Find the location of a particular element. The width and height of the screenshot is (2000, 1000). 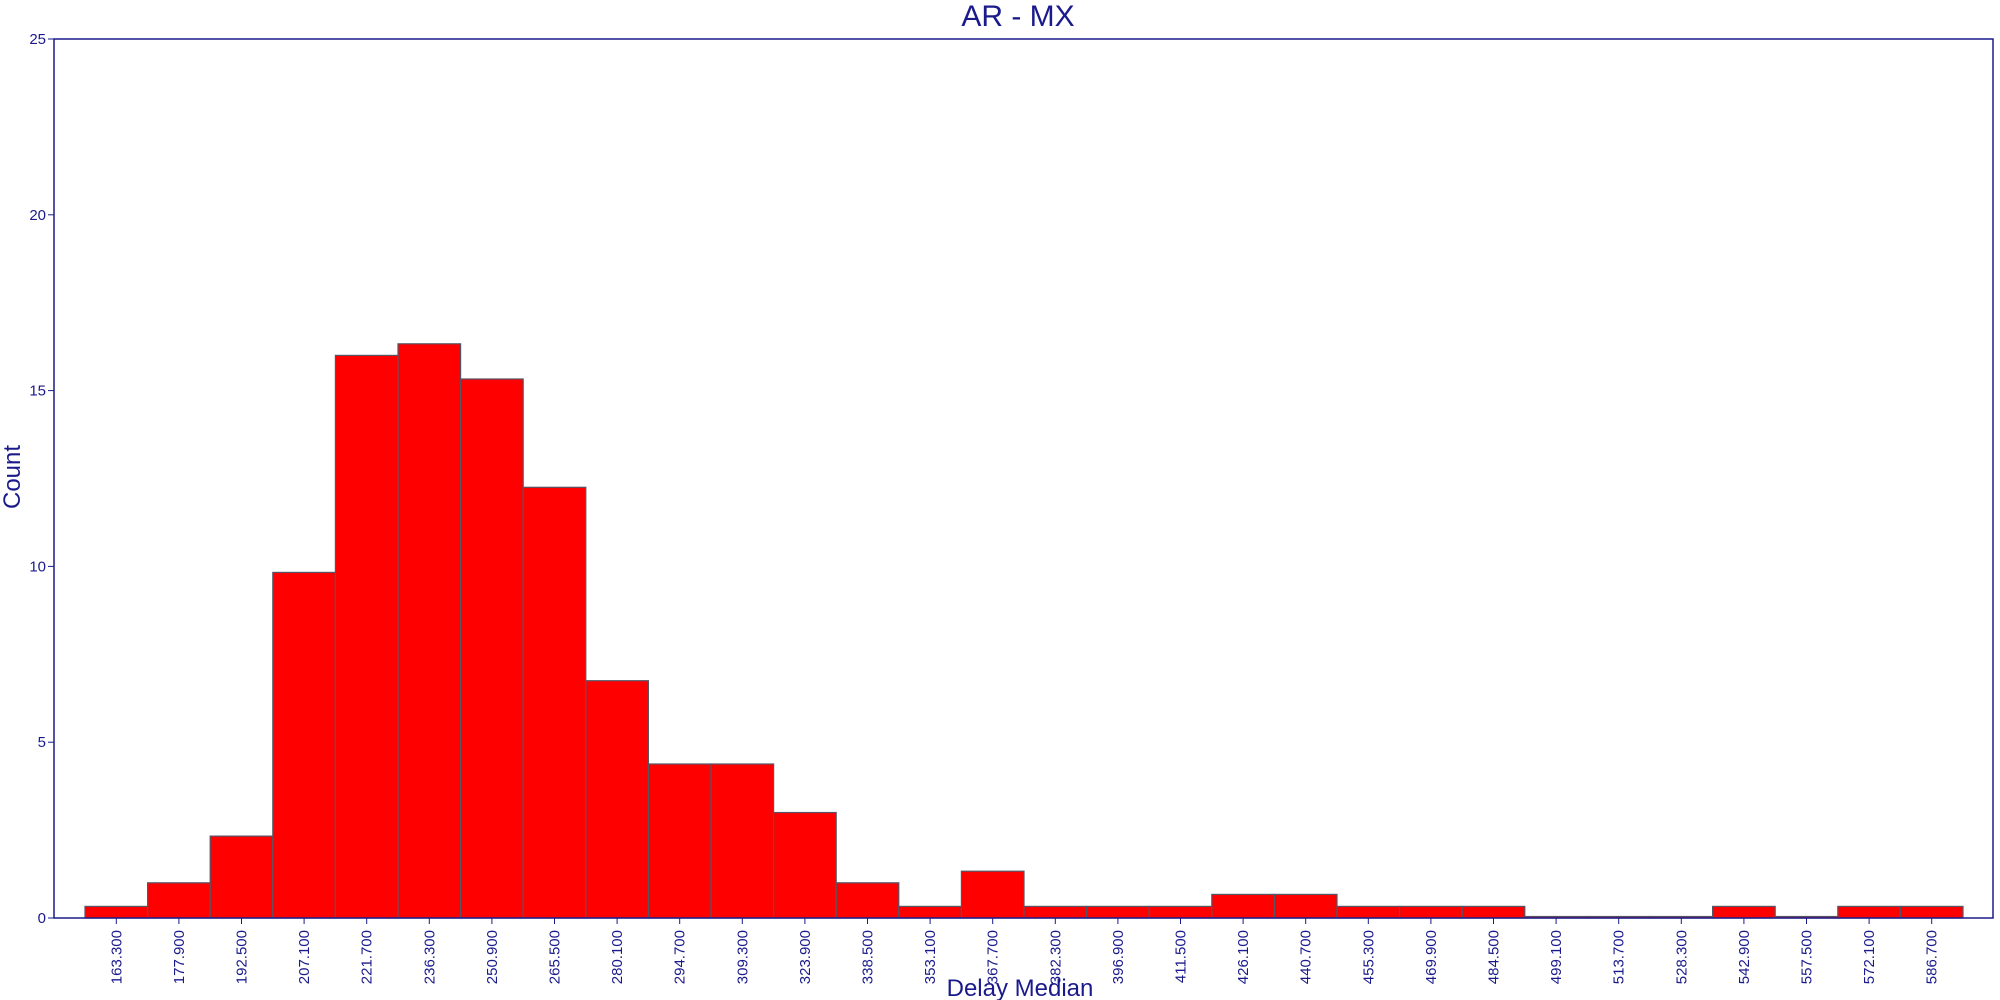

bar-192.500 is located at coordinates (241, 877).